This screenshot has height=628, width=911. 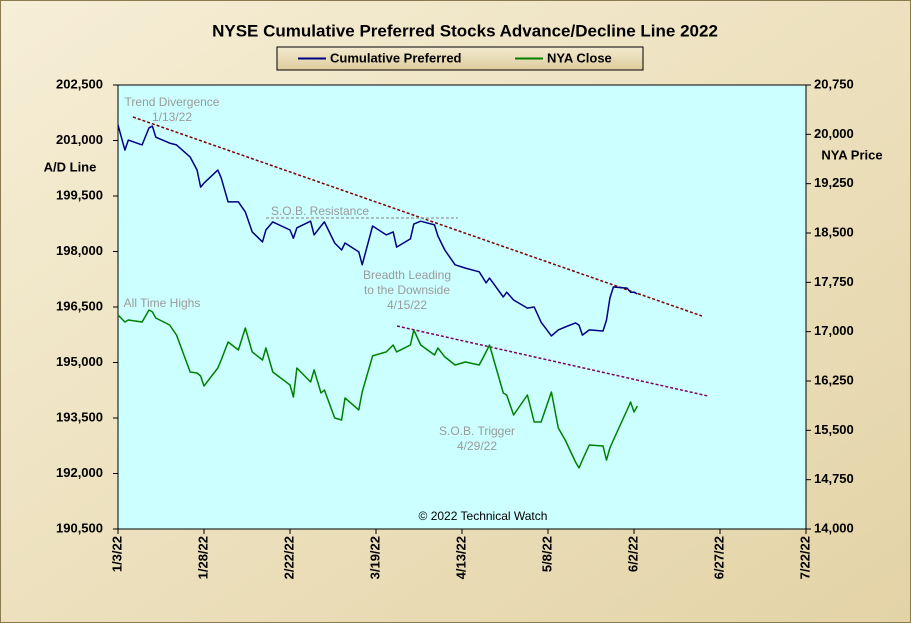 I want to click on annotation: Trend Divergence, so click(x=172, y=102).